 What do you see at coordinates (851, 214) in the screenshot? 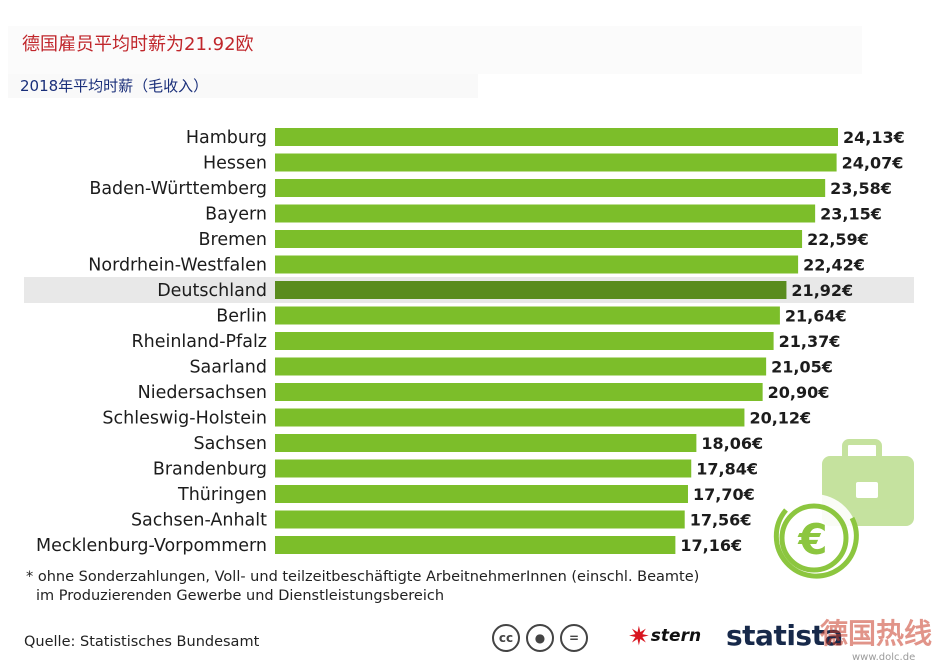
I see `value-label: 23,15€` at bounding box center [851, 214].